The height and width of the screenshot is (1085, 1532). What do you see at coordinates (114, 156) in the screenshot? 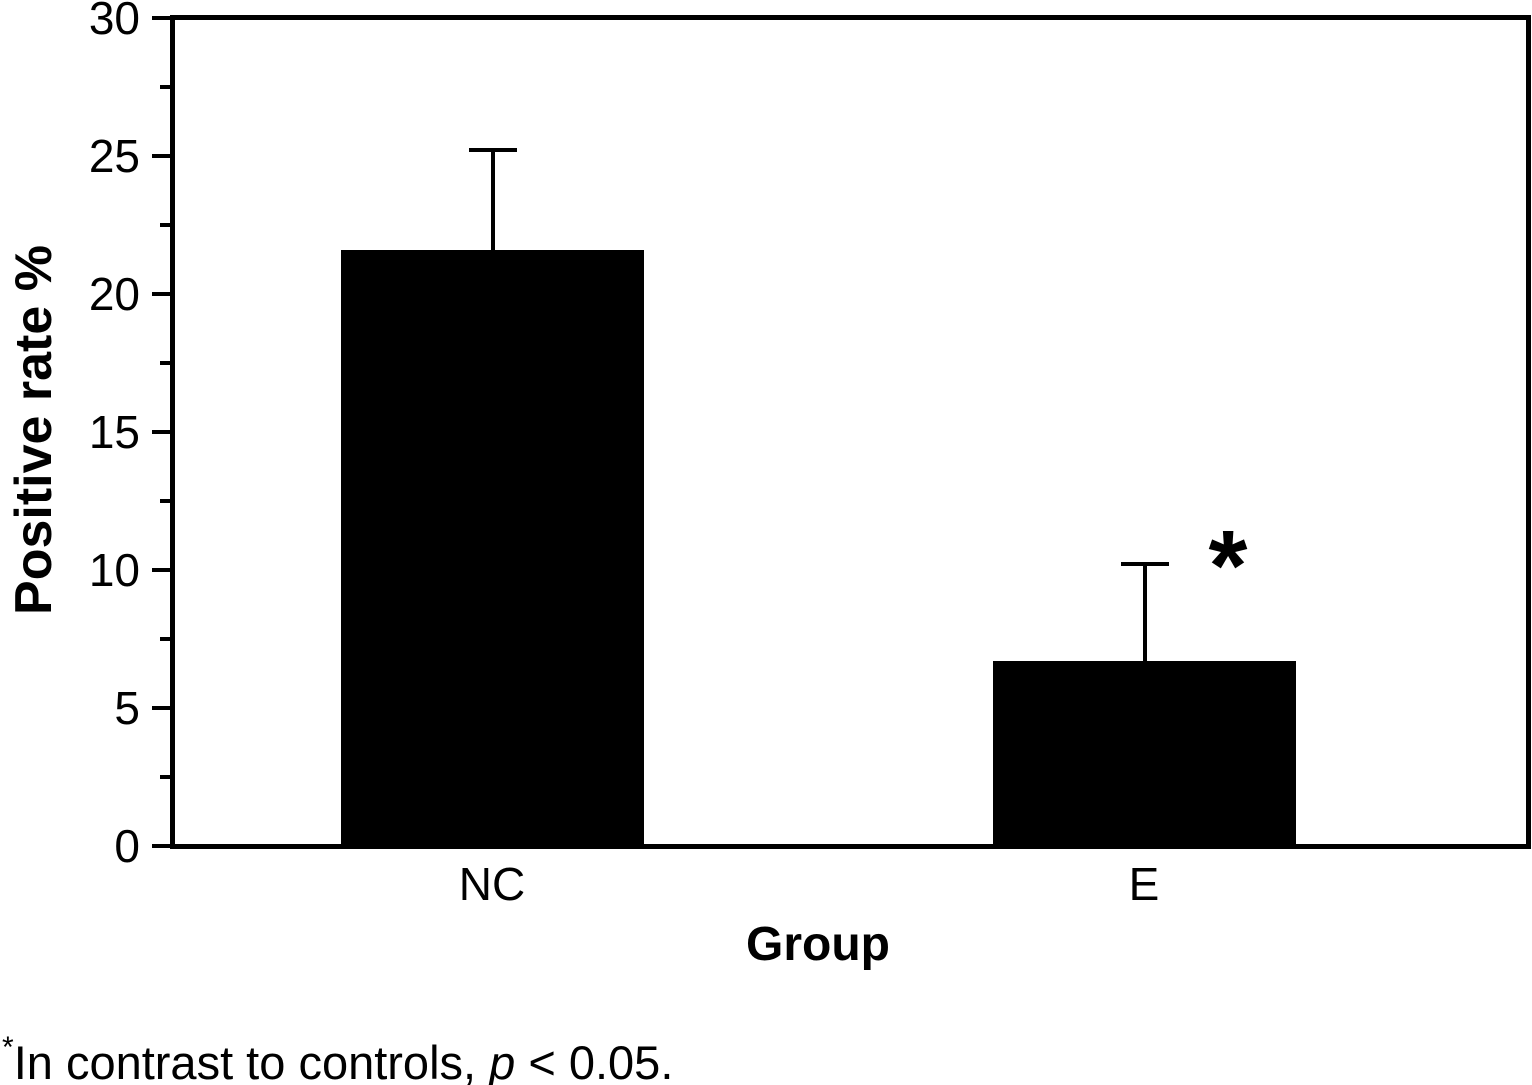
I see `y-tick-label: 25` at bounding box center [114, 156].